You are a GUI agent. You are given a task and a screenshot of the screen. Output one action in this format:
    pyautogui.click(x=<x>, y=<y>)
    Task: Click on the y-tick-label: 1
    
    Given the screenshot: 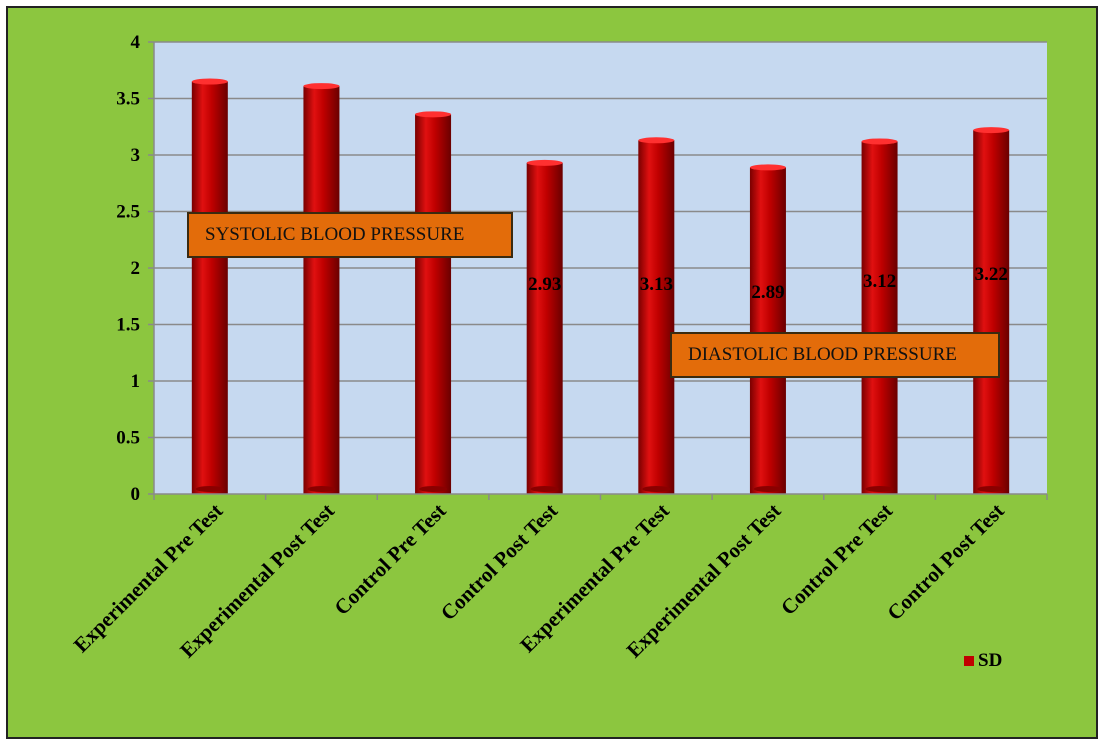 What is the action you would take?
    pyautogui.click(x=136, y=381)
    